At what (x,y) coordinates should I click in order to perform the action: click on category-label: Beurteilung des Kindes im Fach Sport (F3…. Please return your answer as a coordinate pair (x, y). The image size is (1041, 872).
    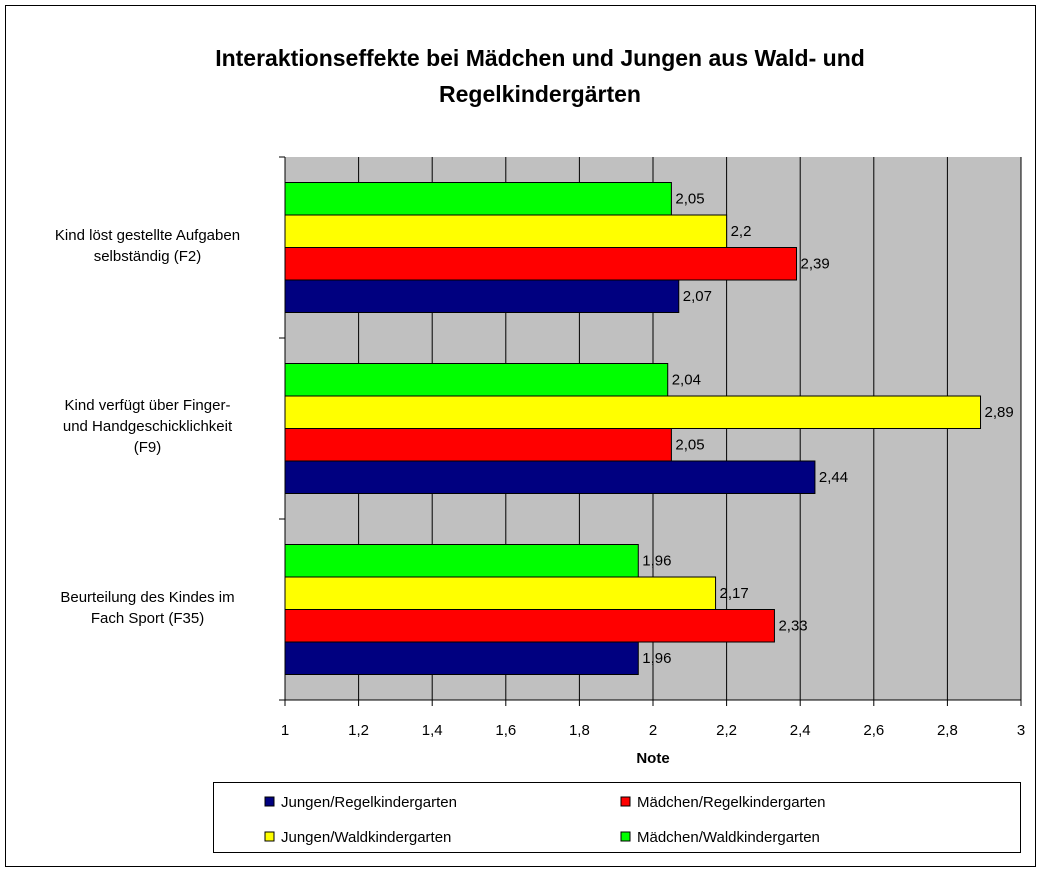
    Looking at the image, I should click on (147, 607).